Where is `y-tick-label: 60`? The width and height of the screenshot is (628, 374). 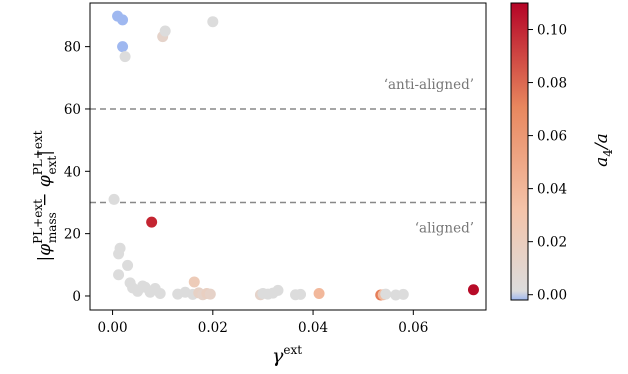 y-tick-label: 60 is located at coordinates (72, 110).